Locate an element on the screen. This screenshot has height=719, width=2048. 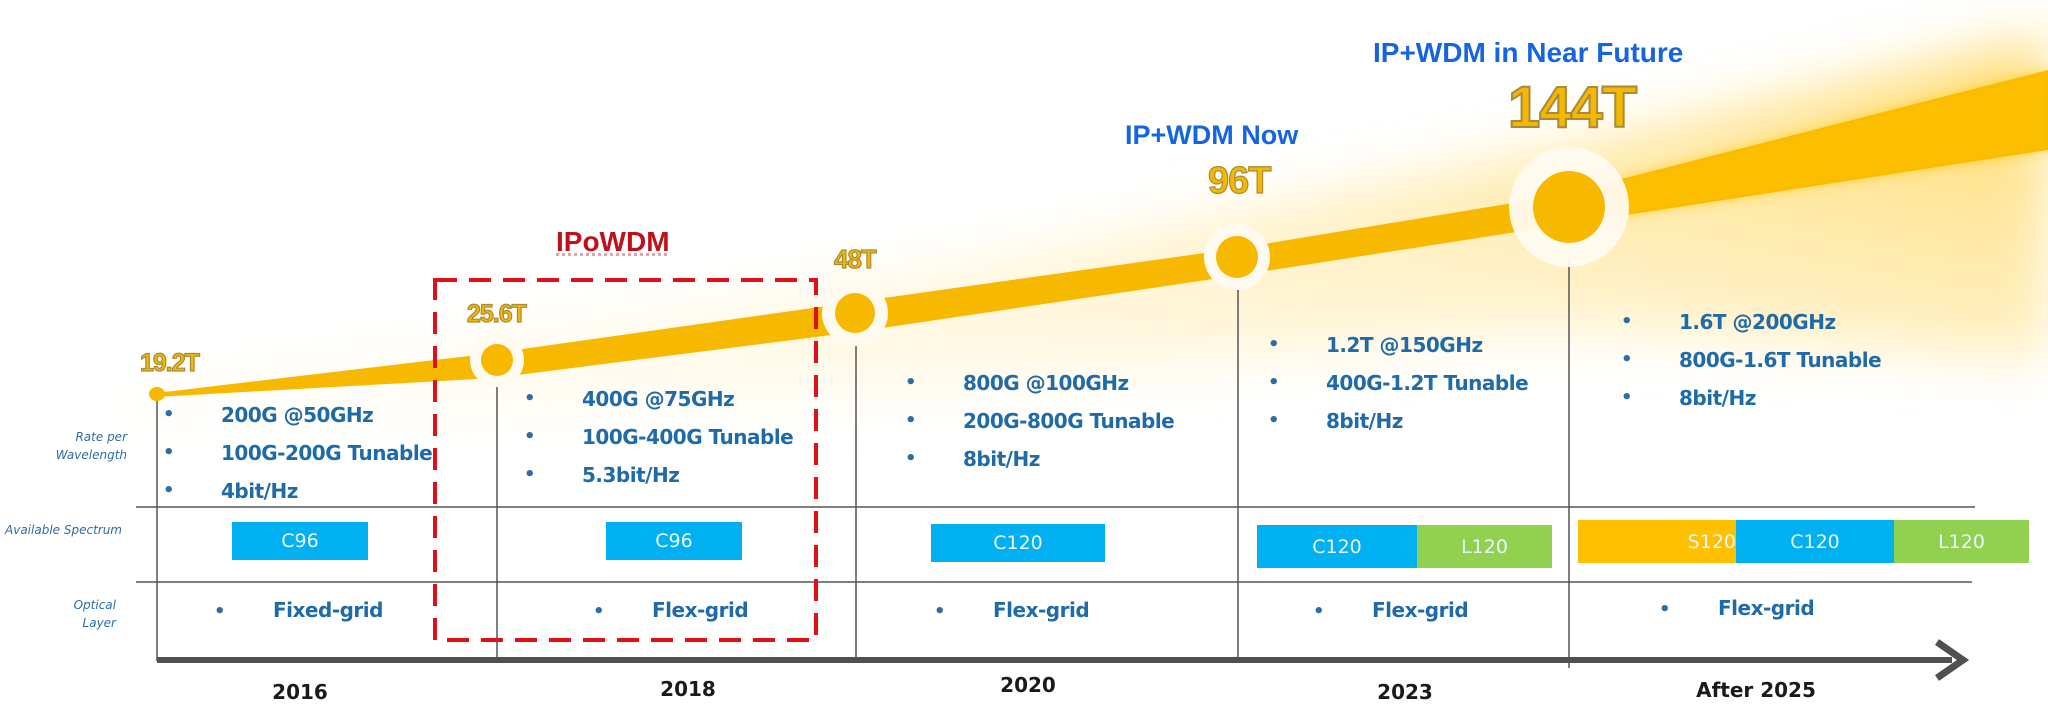
rate-item: 400G-1.2T Tunable is located at coordinates (1398, 383).